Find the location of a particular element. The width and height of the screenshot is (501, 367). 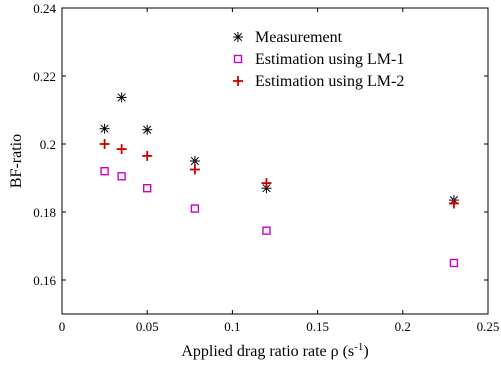

legend-marker-square is located at coordinates (238, 59).